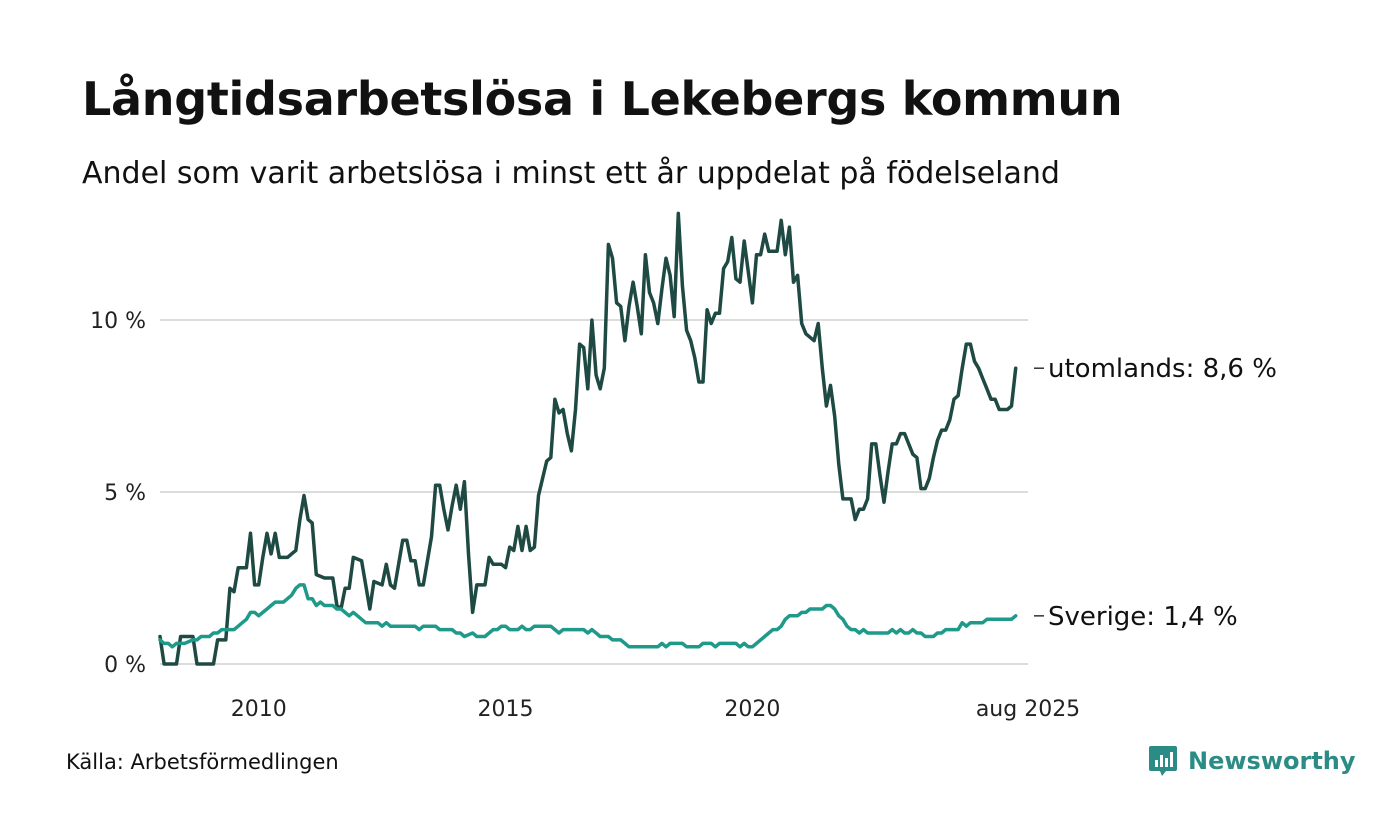 This screenshot has height=840, width=1400. I want to click on series-end-labels: utomlands: 8,6 % Sverige: 1,4 %, so click(1155, 493).